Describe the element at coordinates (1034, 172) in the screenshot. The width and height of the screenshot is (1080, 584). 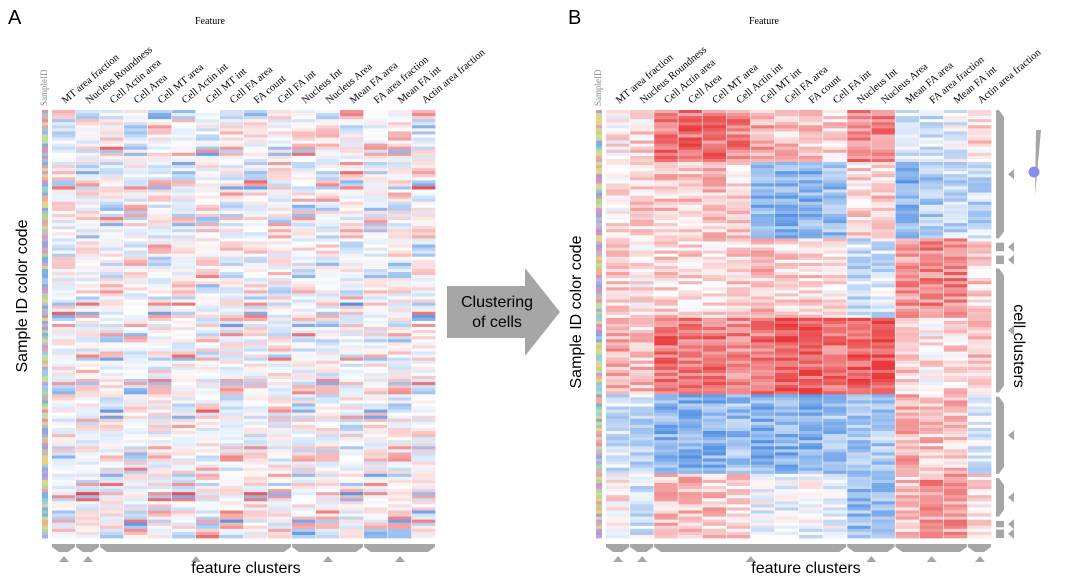
I see `slider-handle-icon` at that location.